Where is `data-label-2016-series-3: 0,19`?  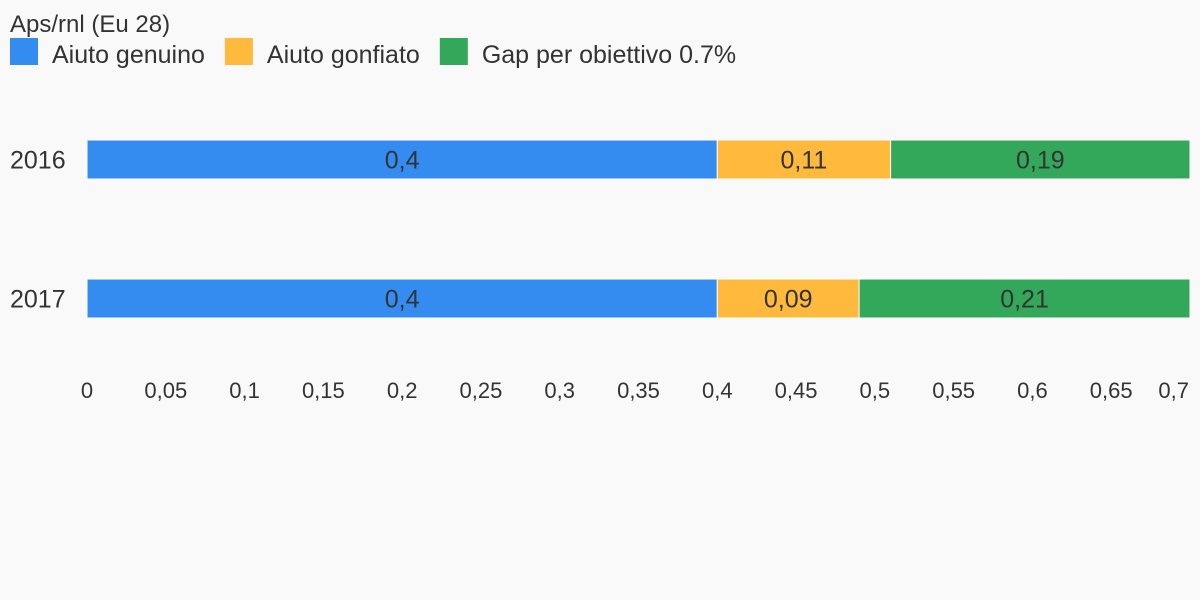 data-label-2016-series-3: 0,19 is located at coordinates (1040, 161).